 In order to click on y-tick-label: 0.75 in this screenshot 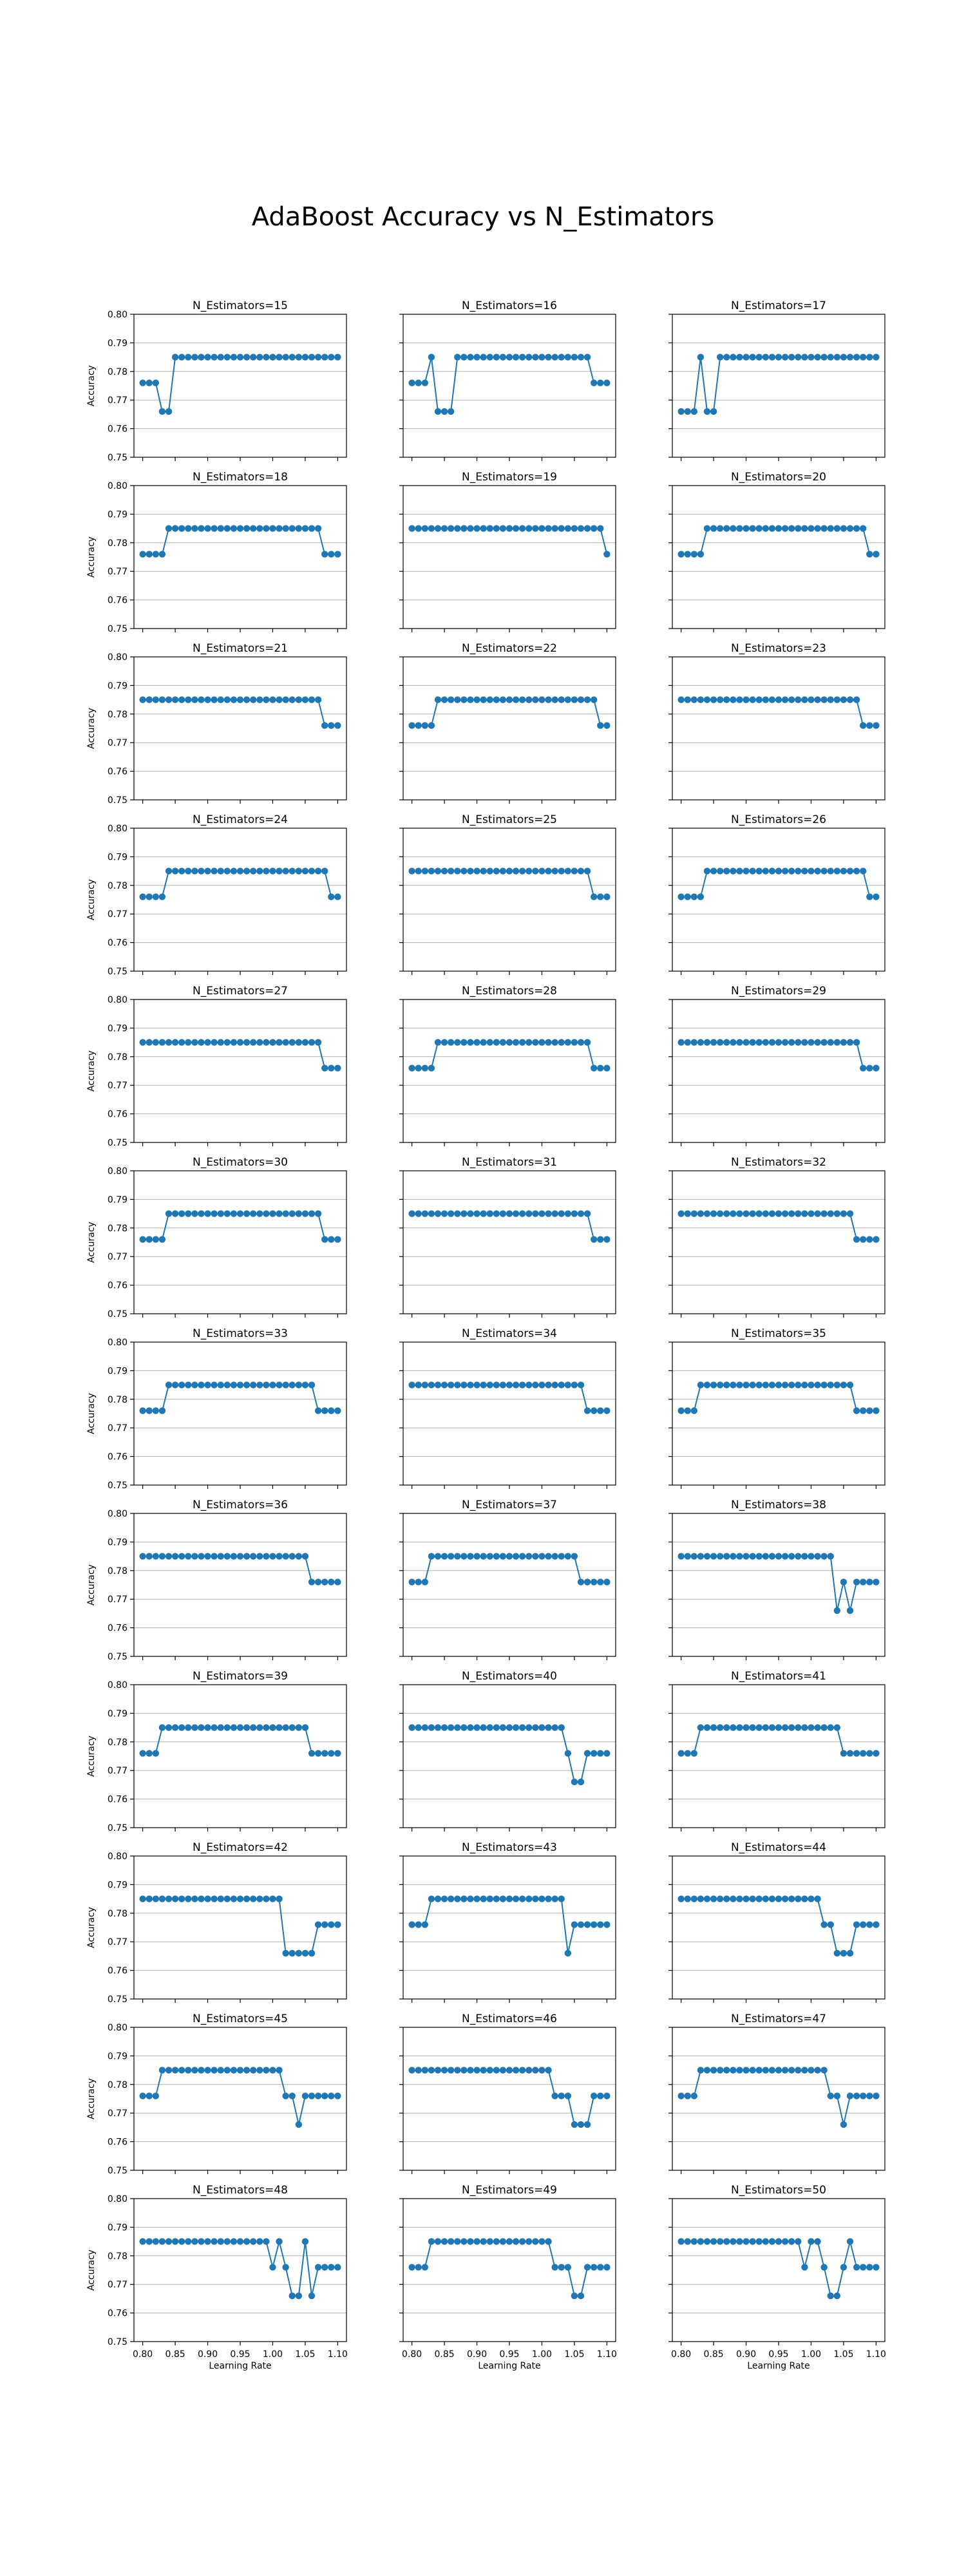, I will do `click(118, 2171)`.